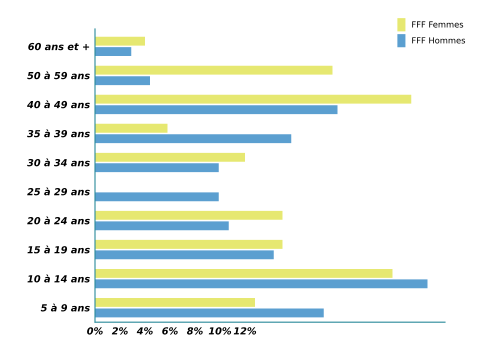 The height and width of the screenshot is (362, 500). I want to click on x-tick-label: 10%, so click(220, 331).